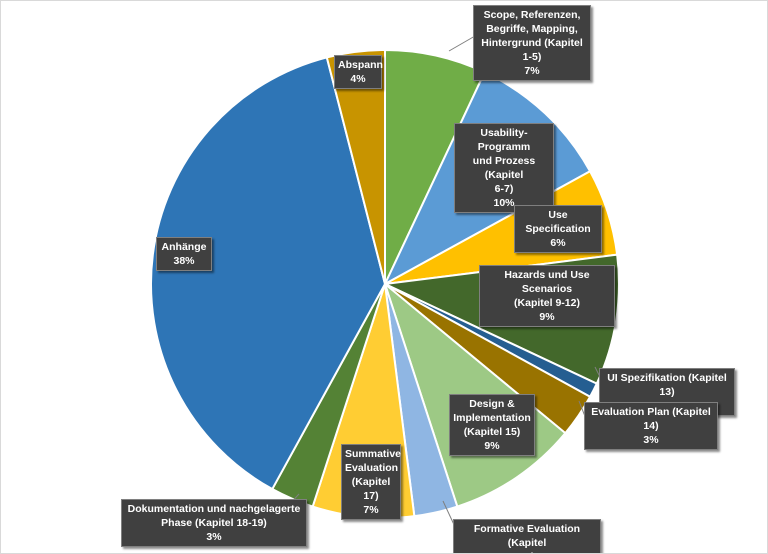 Image resolution: width=768 pixels, height=554 pixels. Describe the element at coordinates (532, 50) in the screenshot. I see `data-label-name: Hintergrund (Kapitel 1-5)` at that location.